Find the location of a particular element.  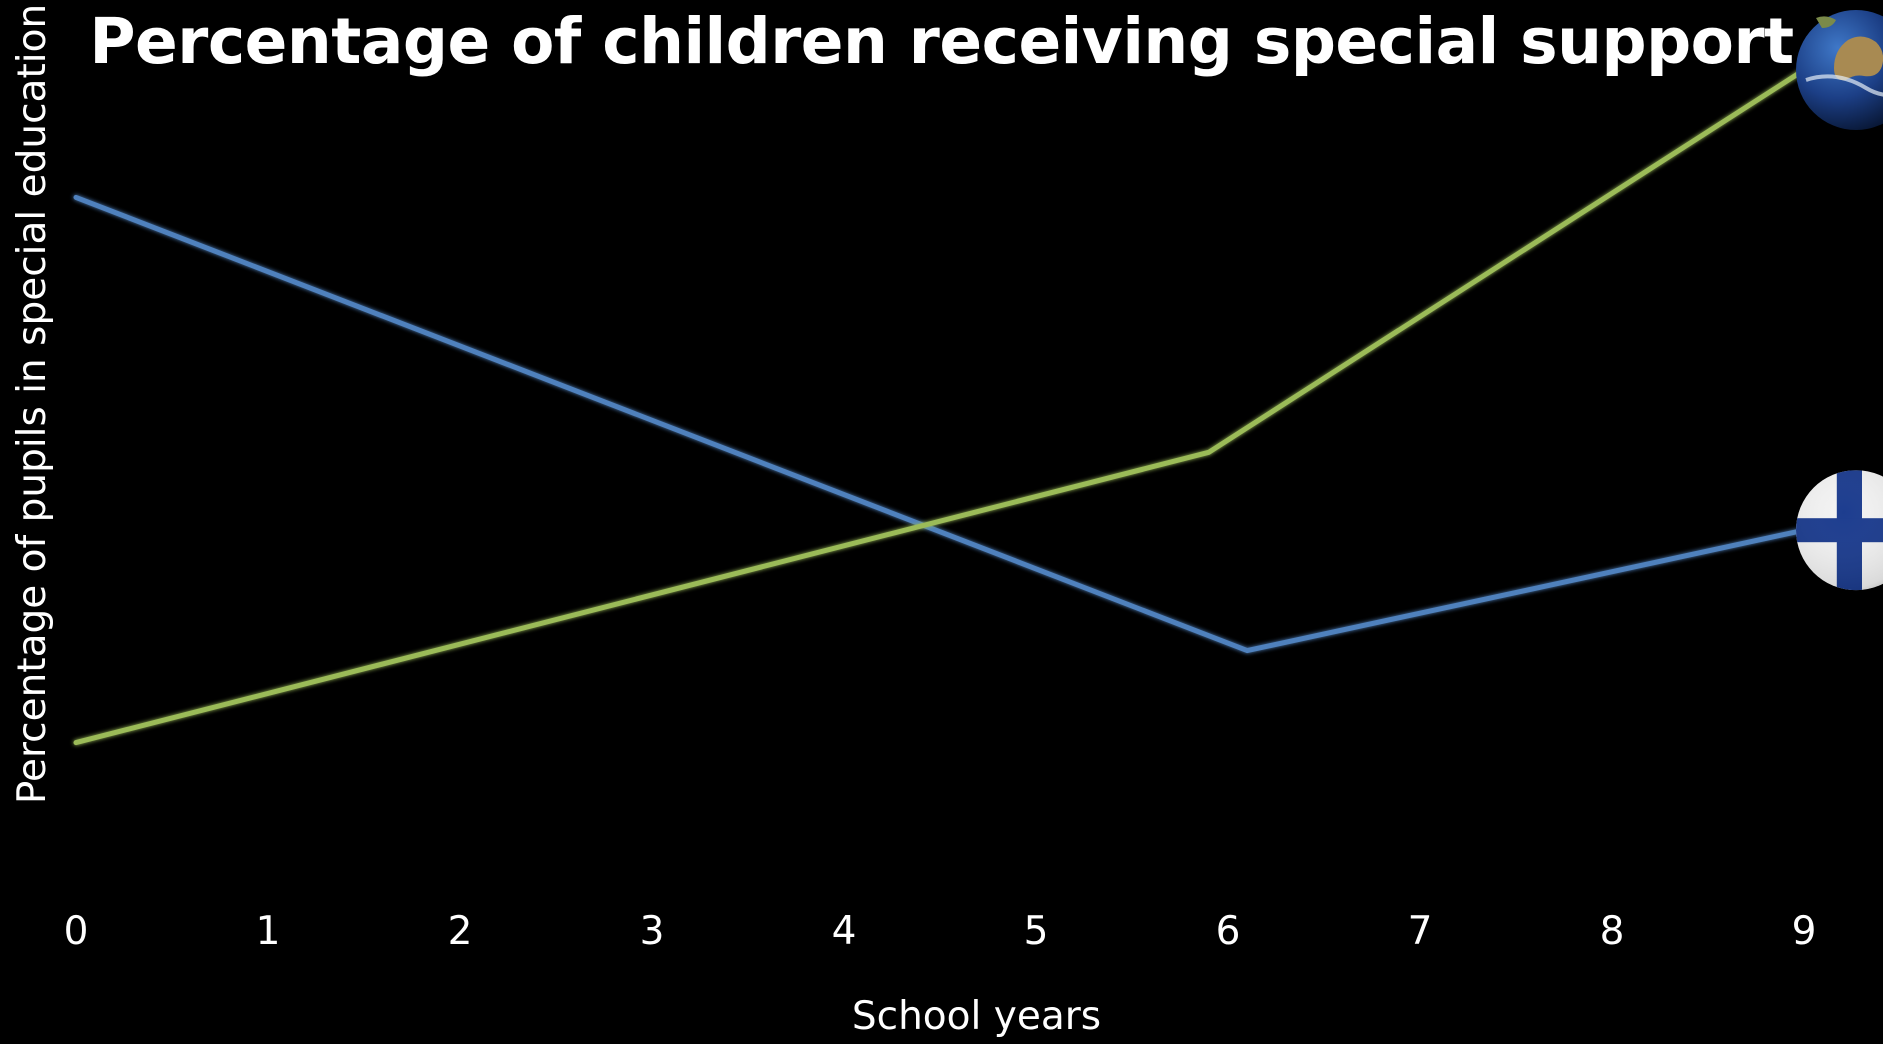

x-axis-ticks: 0 1 2 3 4 5 6 7 8 9 is located at coordinates (940, 931).